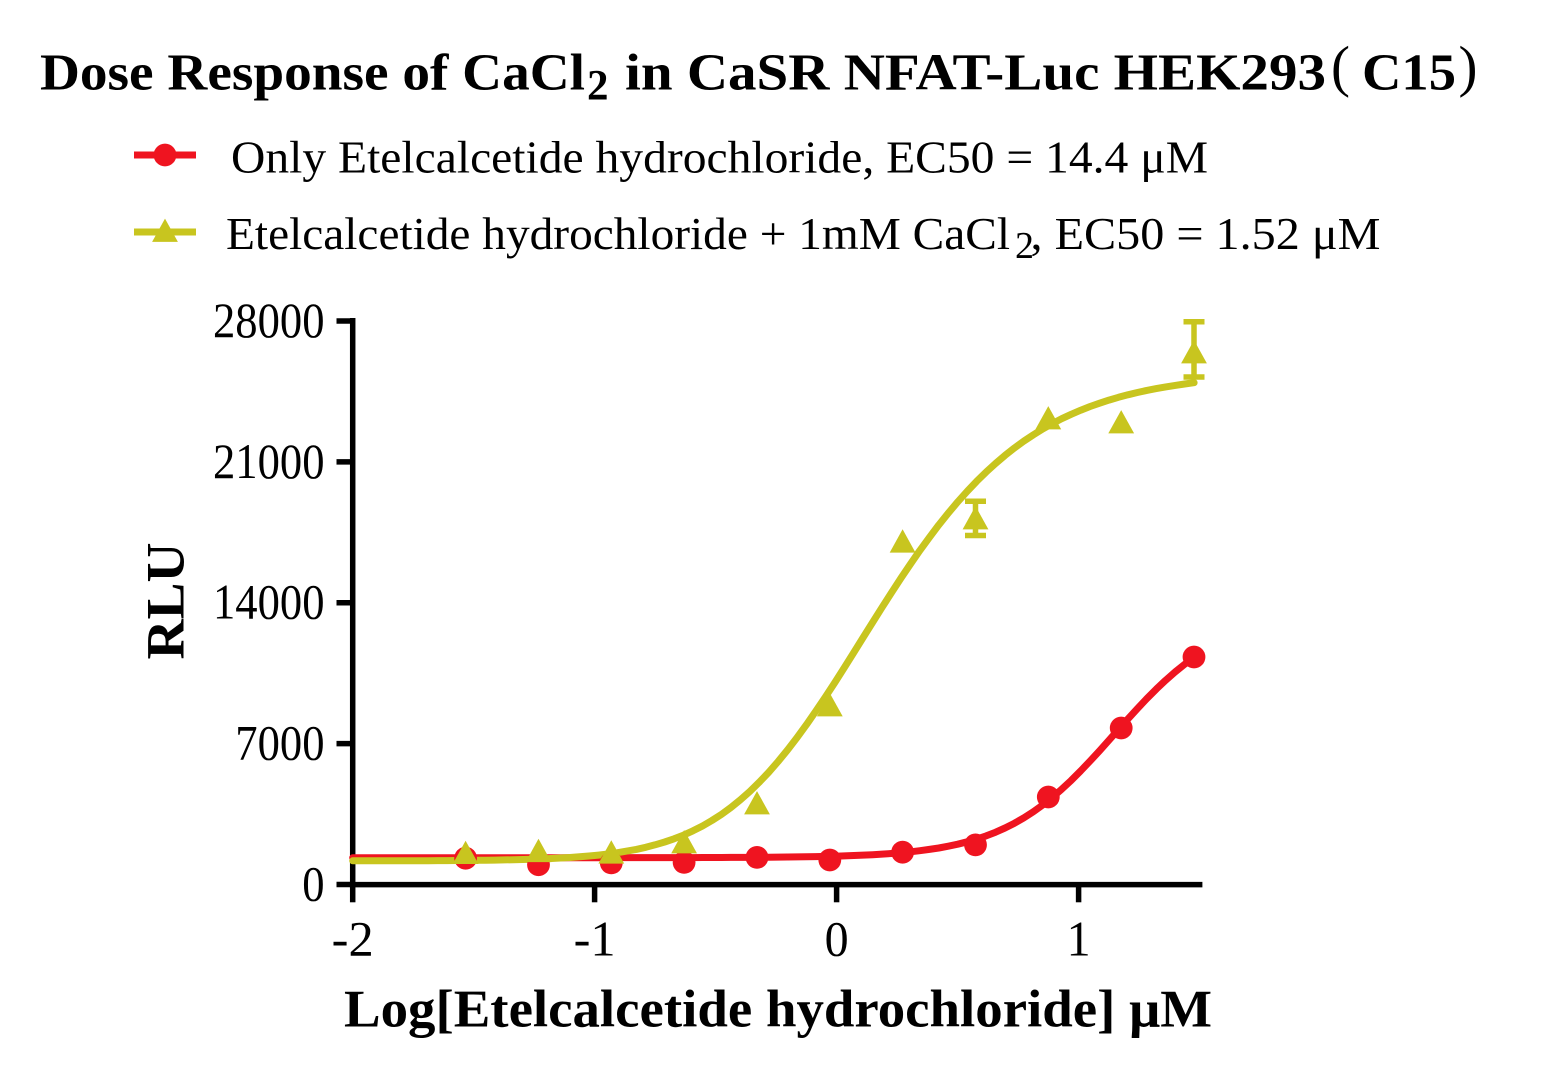  What do you see at coordinates (269, 320) in the screenshot?
I see `svg-text: 28000` at bounding box center [269, 320].